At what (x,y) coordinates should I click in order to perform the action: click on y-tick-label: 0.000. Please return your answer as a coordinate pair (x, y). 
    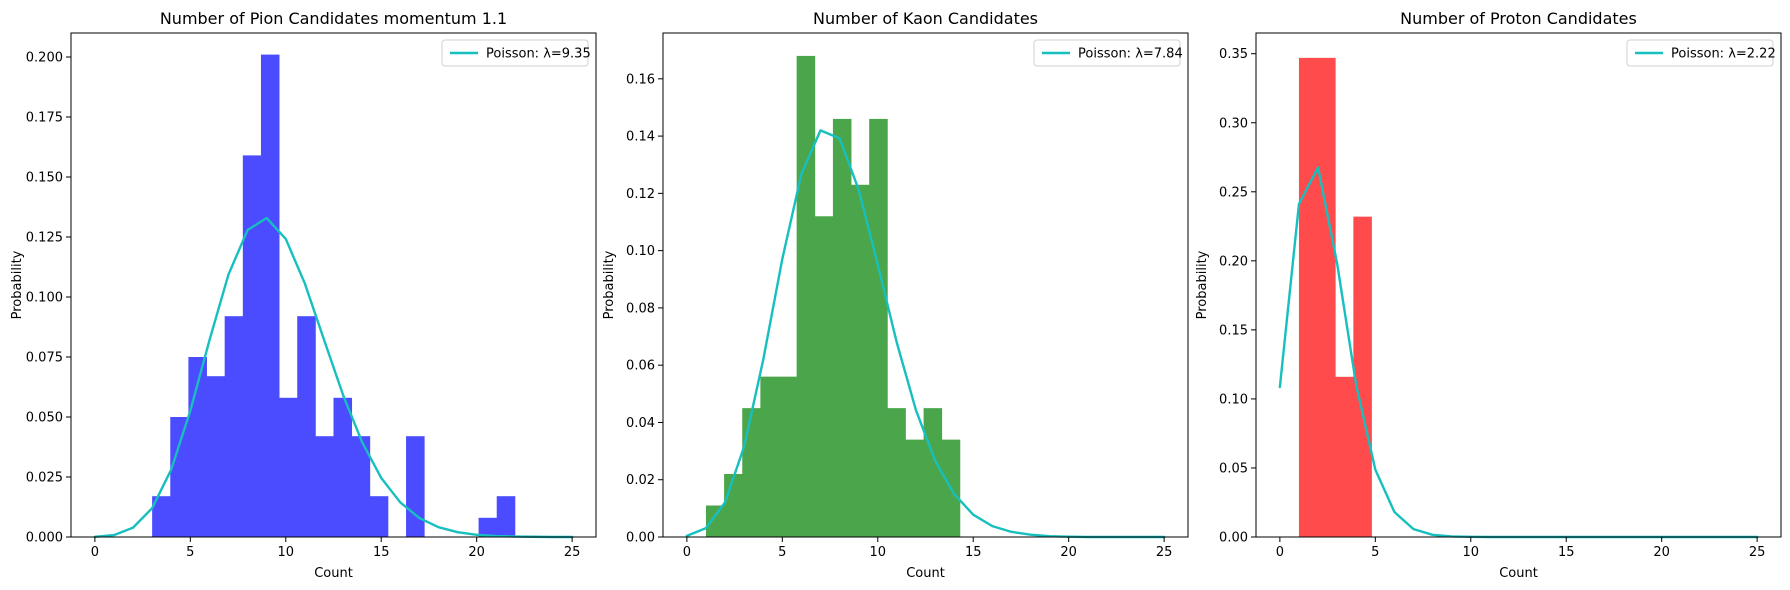
    Looking at the image, I should click on (44, 538).